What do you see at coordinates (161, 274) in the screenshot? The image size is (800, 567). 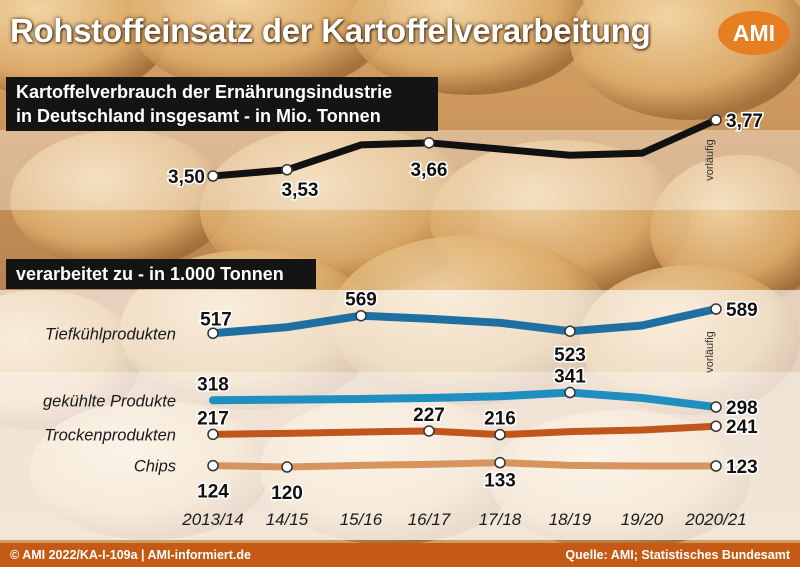 I see `processed-heading: verarbeitet zu - in 1.000 Tonnen` at bounding box center [161, 274].